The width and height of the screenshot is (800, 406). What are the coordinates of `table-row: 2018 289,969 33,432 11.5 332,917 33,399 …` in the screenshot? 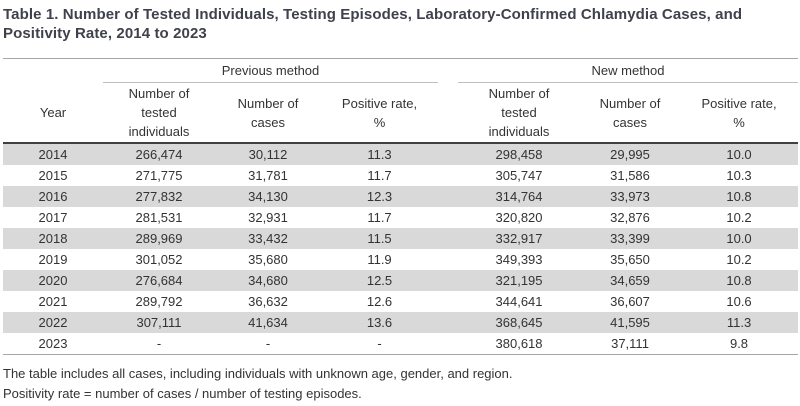 It's located at (401, 238).